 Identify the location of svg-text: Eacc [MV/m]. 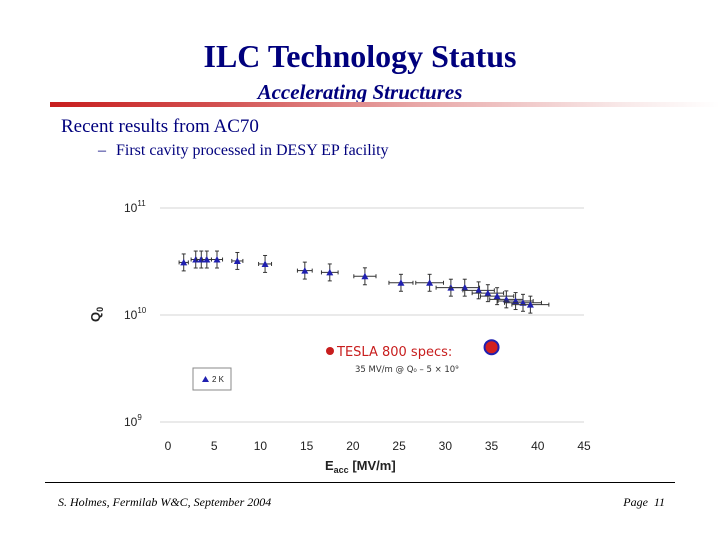
(360, 466).